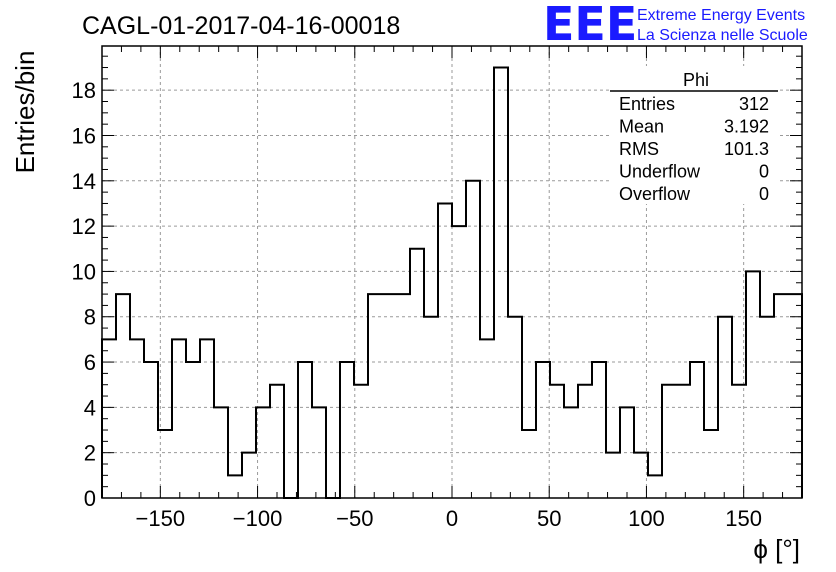  I want to click on stats-box-background, so click(694, 135).